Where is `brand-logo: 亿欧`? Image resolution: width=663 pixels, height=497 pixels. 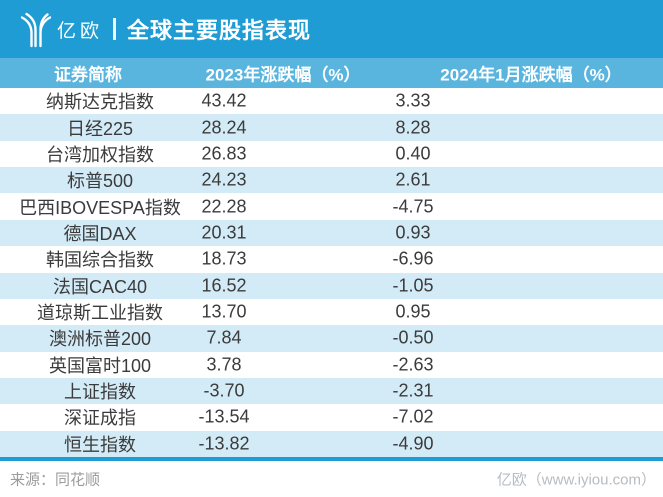 brand-logo: 亿欧 is located at coordinates (61, 29).